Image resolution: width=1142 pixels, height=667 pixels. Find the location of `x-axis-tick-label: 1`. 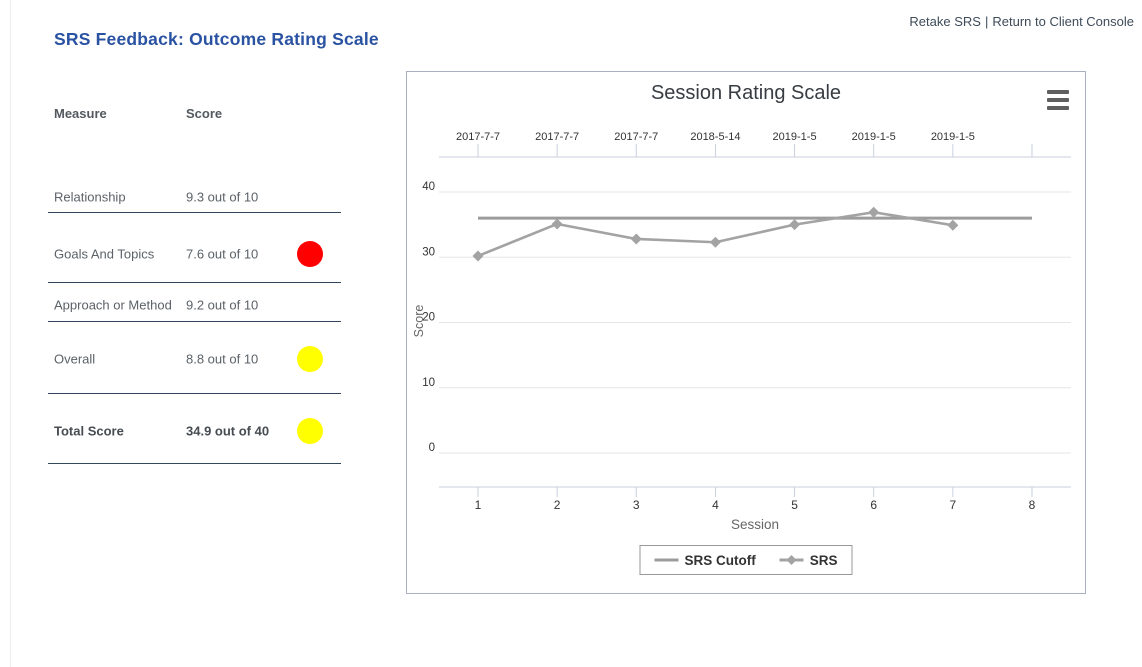

x-axis-tick-label: 1 is located at coordinates (478, 505).